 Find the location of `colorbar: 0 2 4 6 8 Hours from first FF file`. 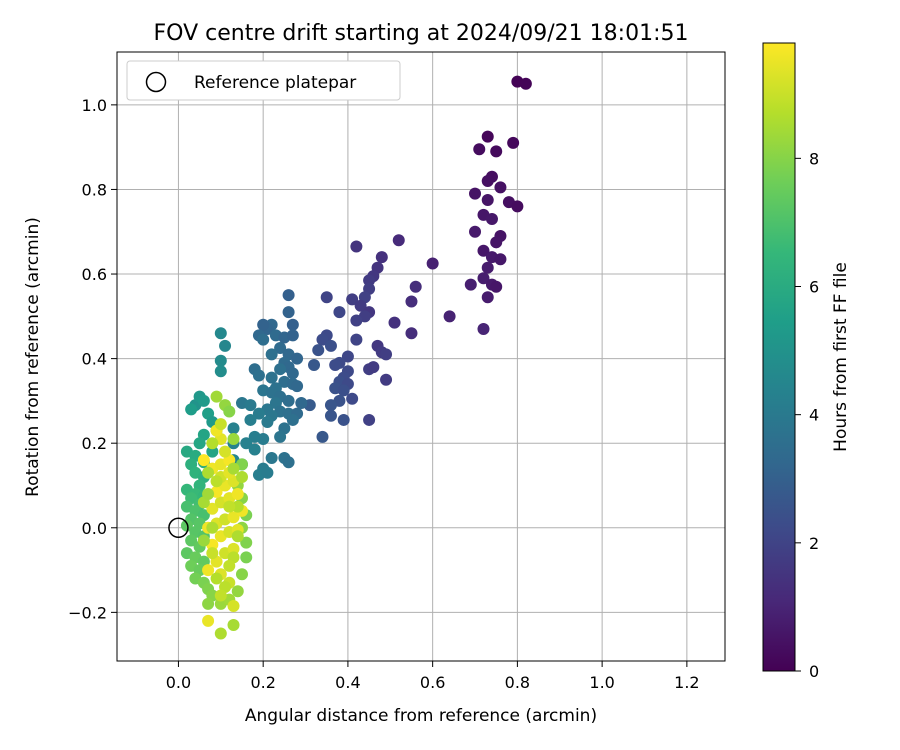

colorbar: 0 2 4 6 8 Hours from first FF file is located at coordinates (806, 361).